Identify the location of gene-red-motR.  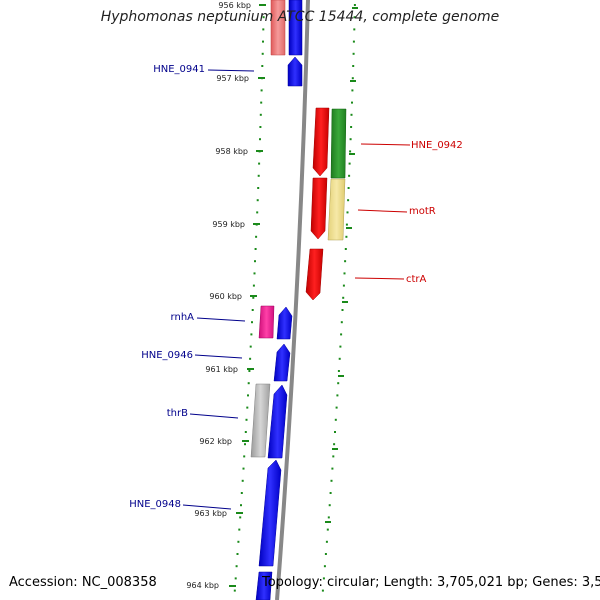
(319, 208).